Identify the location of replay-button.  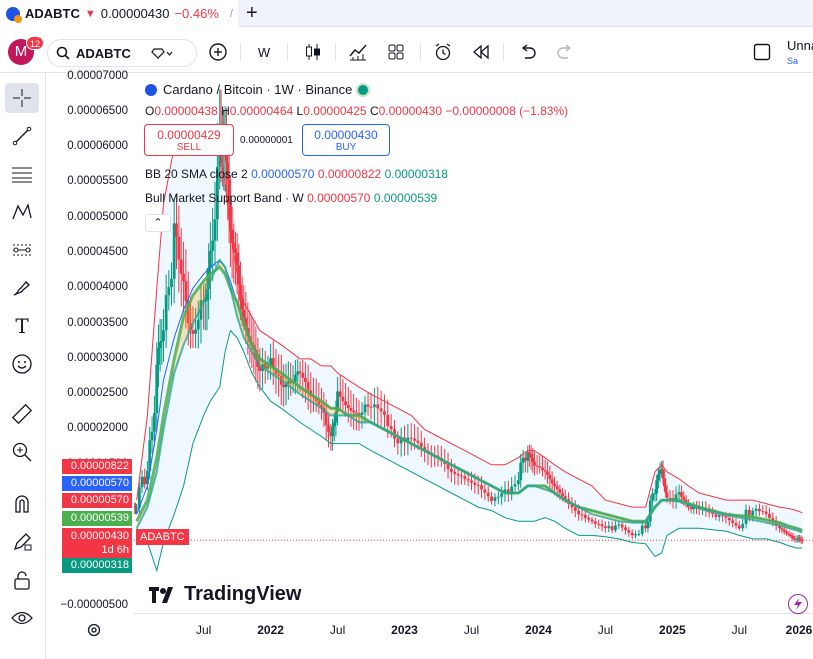
(481, 52).